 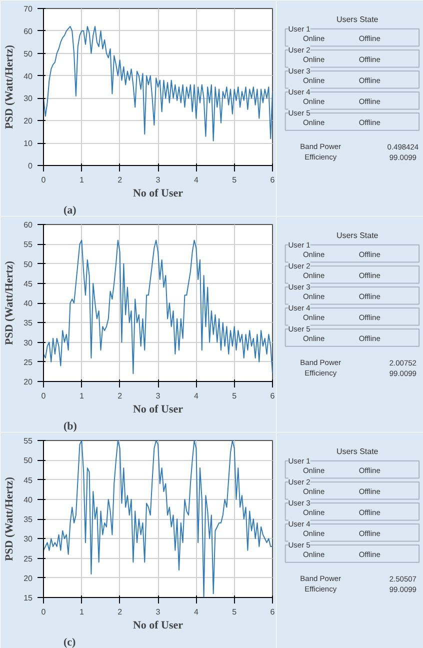 I want to click on text: (c), so click(x=70, y=642).